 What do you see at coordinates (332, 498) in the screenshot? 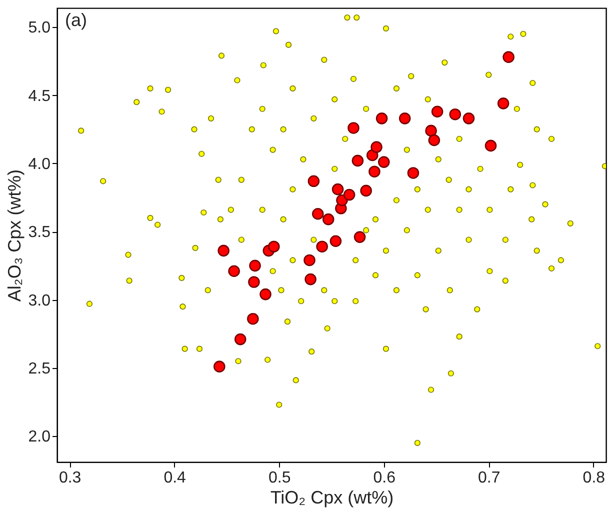
I see `x-axis-title: TiO₂ Cpx (wt%)` at bounding box center [332, 498].